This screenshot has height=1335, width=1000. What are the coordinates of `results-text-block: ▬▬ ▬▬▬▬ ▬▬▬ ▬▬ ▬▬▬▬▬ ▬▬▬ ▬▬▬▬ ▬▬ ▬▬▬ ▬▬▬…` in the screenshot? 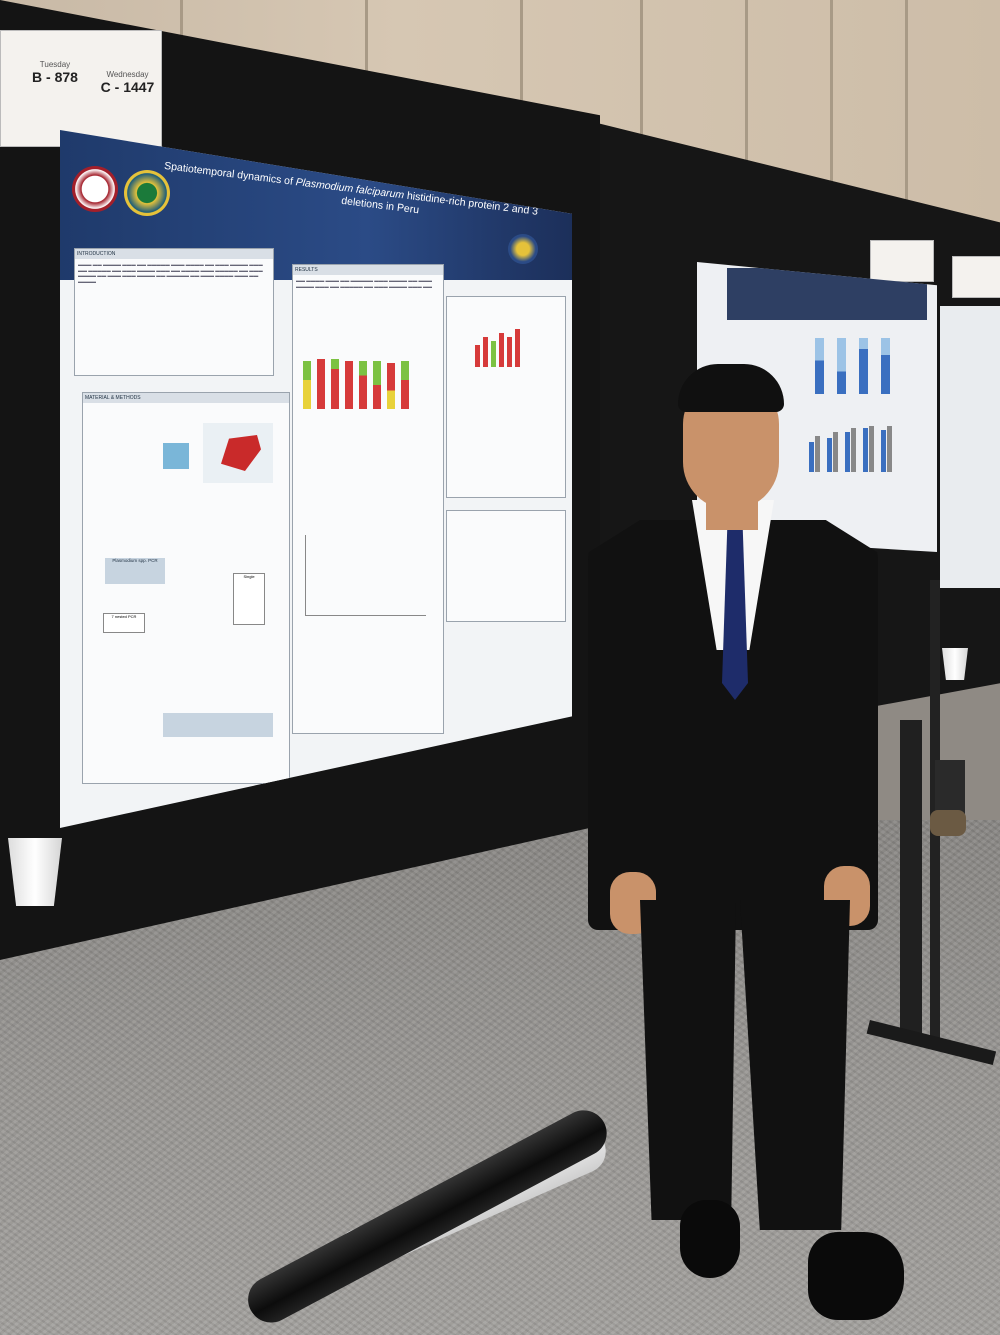 It's located at (364, 283).